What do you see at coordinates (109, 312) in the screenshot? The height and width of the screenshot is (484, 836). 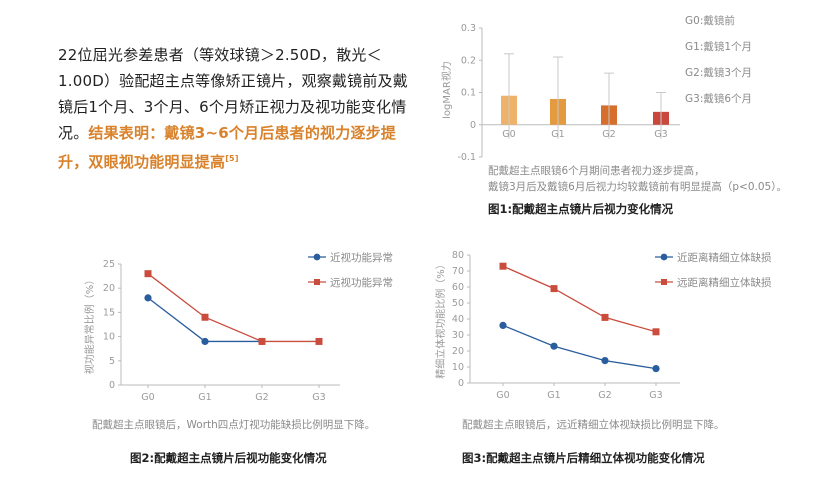 I see `fig2-y-tick-label: 15` at bounding box center [109, 312].